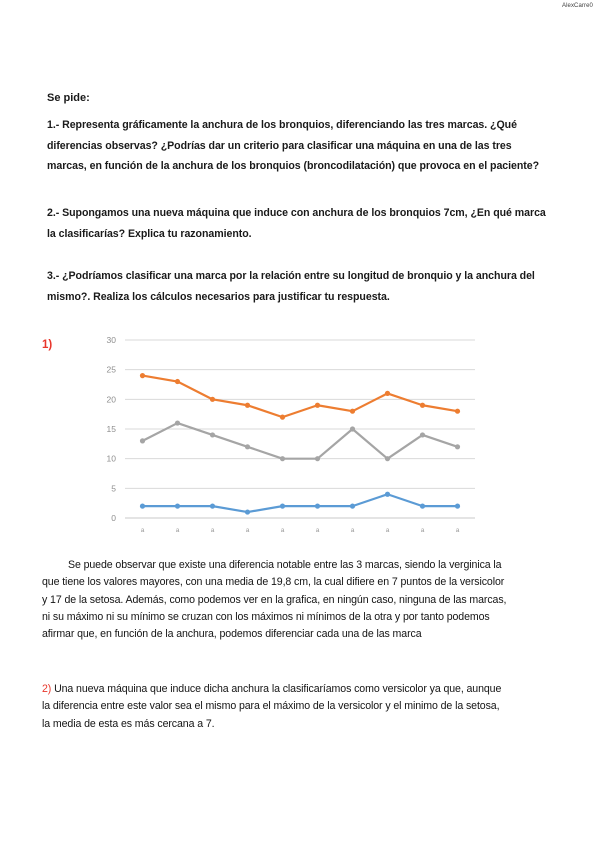 The height and width of the screenshot is (848, 600). What do you see at coordinates (112, 399) in the screenshot?
I see `y-axis-tick-label: 20` at bounding box center [112, 399].